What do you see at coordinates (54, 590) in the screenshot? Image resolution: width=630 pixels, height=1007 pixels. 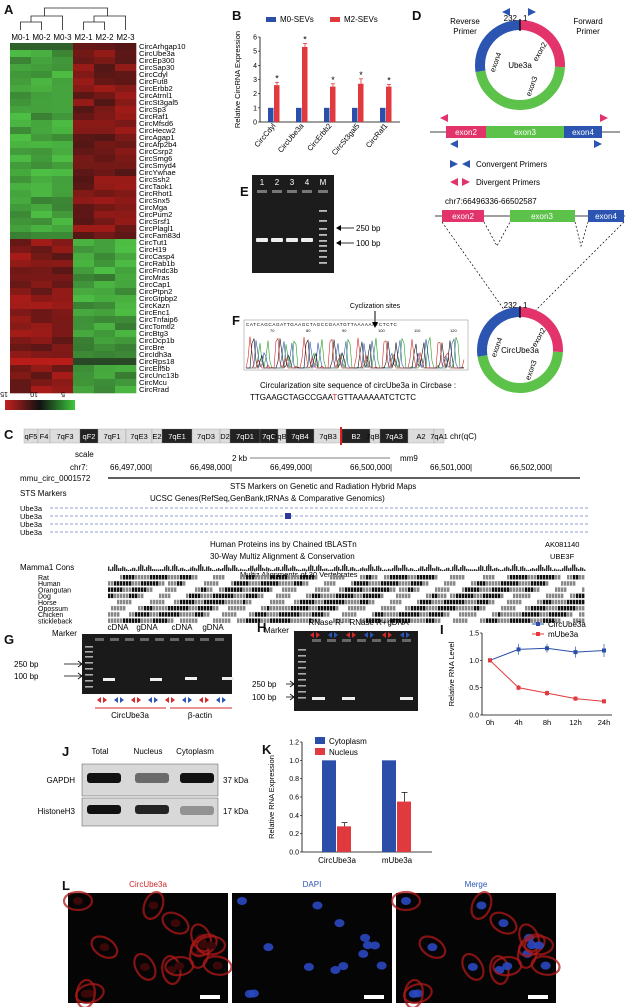 I see `species-label: Orangutan` at bounding box center [54, 590].